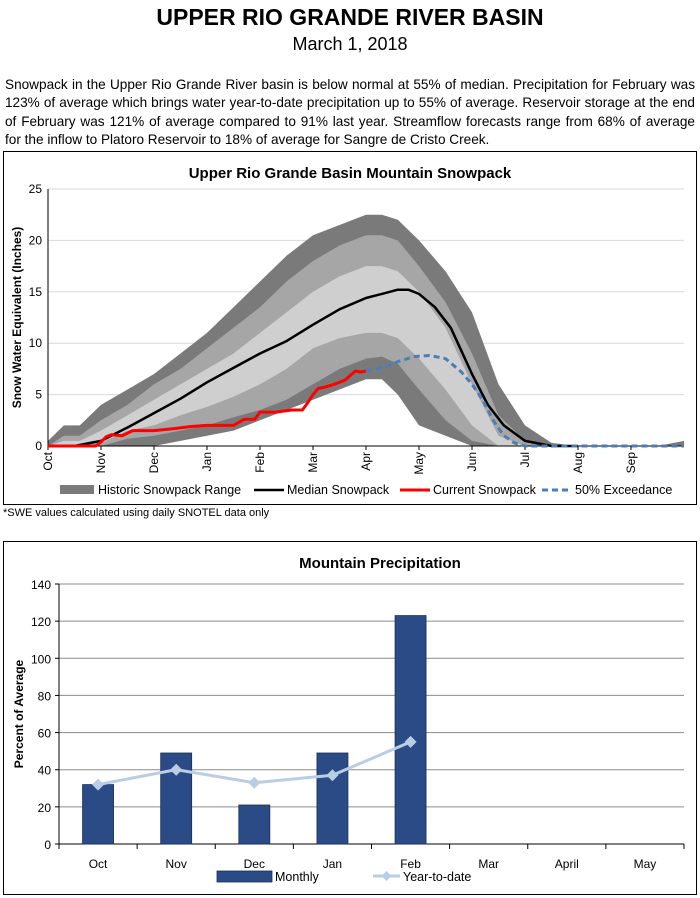 The width and height of the screenshot is (700, 898). What do you see at coordinates (332, 864) in the screenshot?
I see `precip-x-tick-label: Jan` at bounding box center [332, 864].